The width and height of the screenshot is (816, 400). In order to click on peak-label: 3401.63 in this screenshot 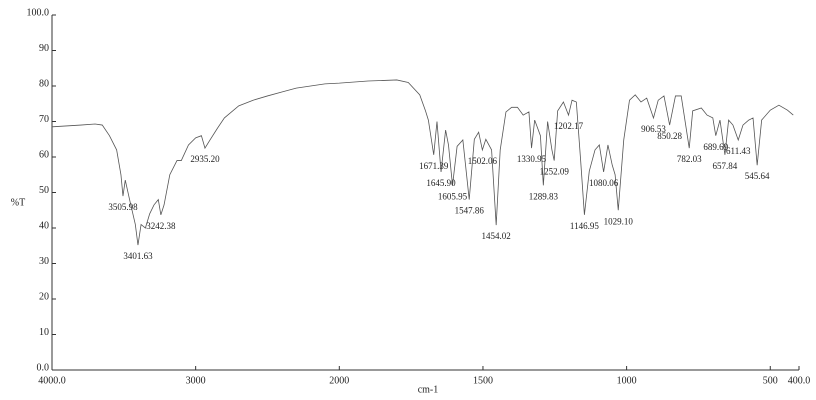, I will do `click(138, 256)`.